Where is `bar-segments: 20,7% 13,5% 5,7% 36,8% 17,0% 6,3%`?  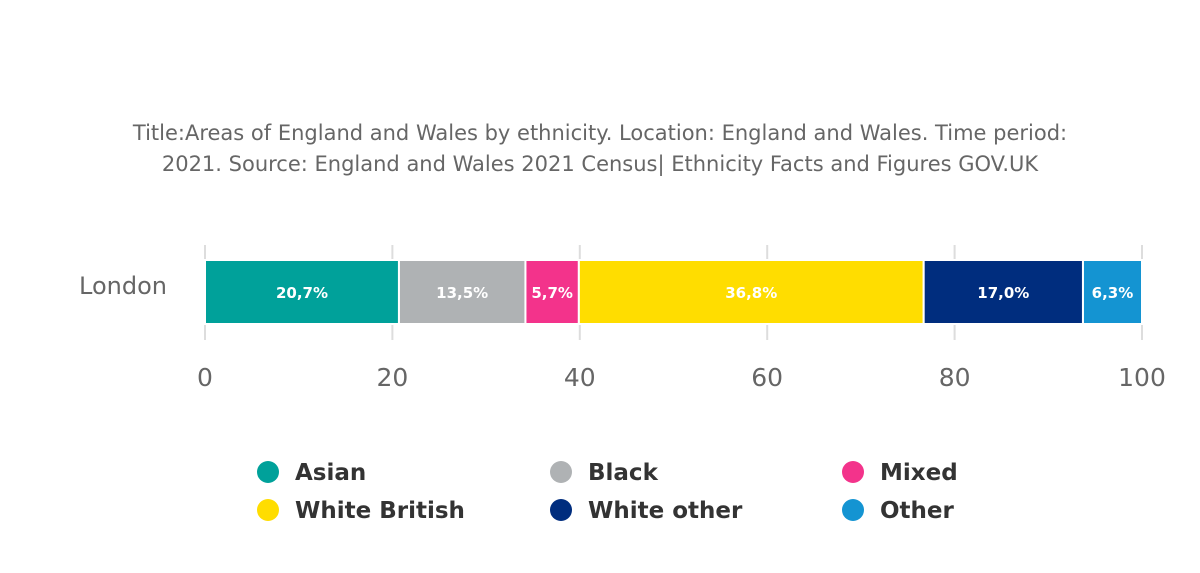
bar-segments: 20,7% 13,5% 5,7% 36,8% 17,0% 6,3% is located at coordinates (673, 292).